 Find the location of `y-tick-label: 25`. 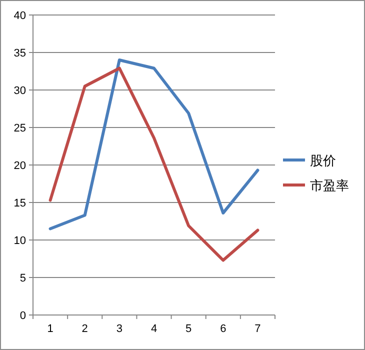

y-tick-label: 25 is located at coordinates (20, 128).